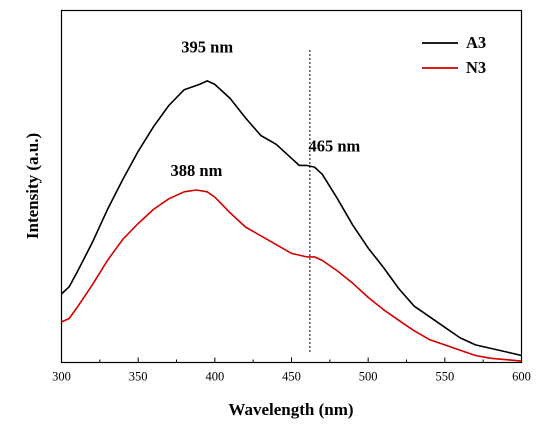 Image resolution: width=550 pixels, height=436 pixels. What do you see at coordinates (335, 145) in the screenshot?
I see `peak-annotation: 465 nm` at bounding box center [335, 145].